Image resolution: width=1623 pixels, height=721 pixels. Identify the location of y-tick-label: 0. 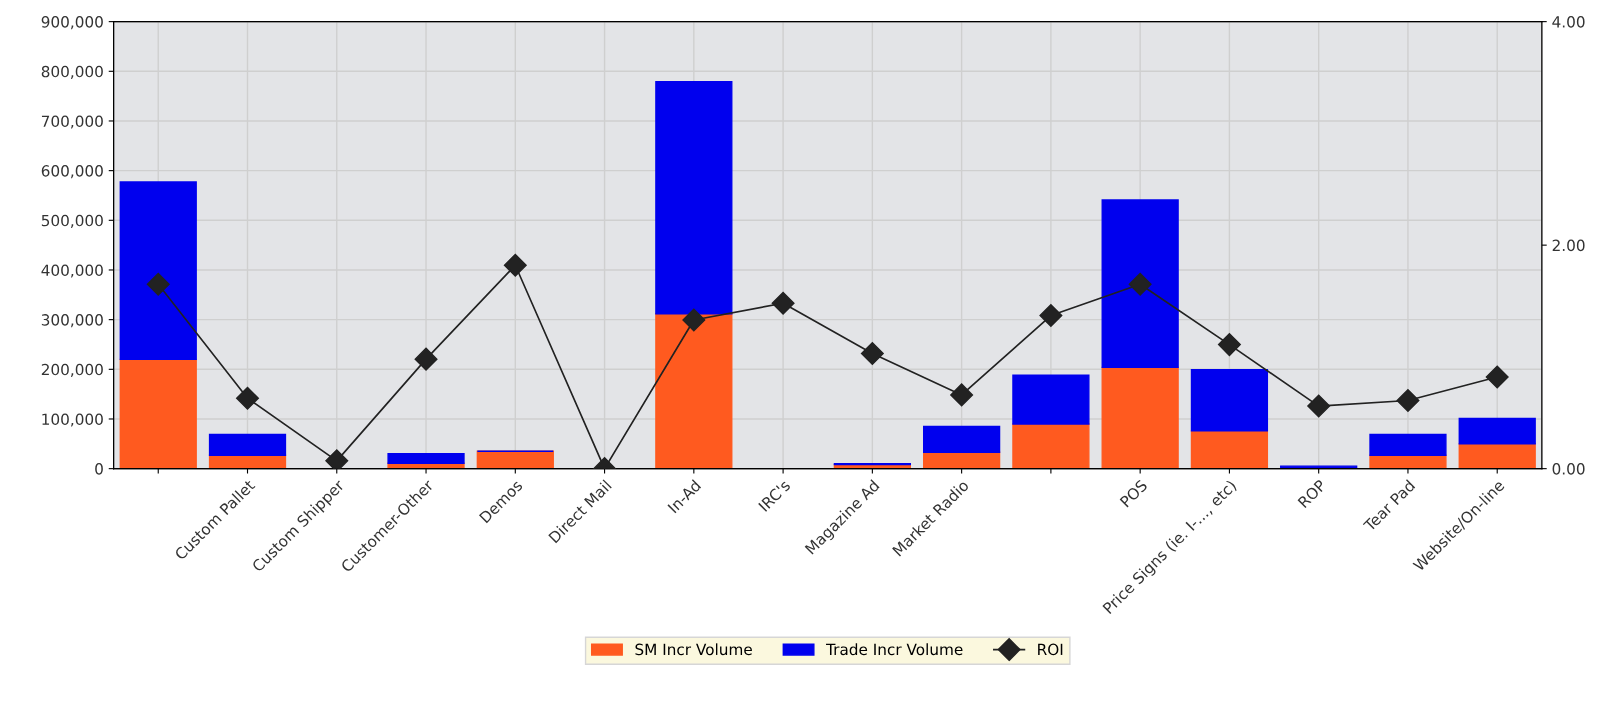
(99, 469).